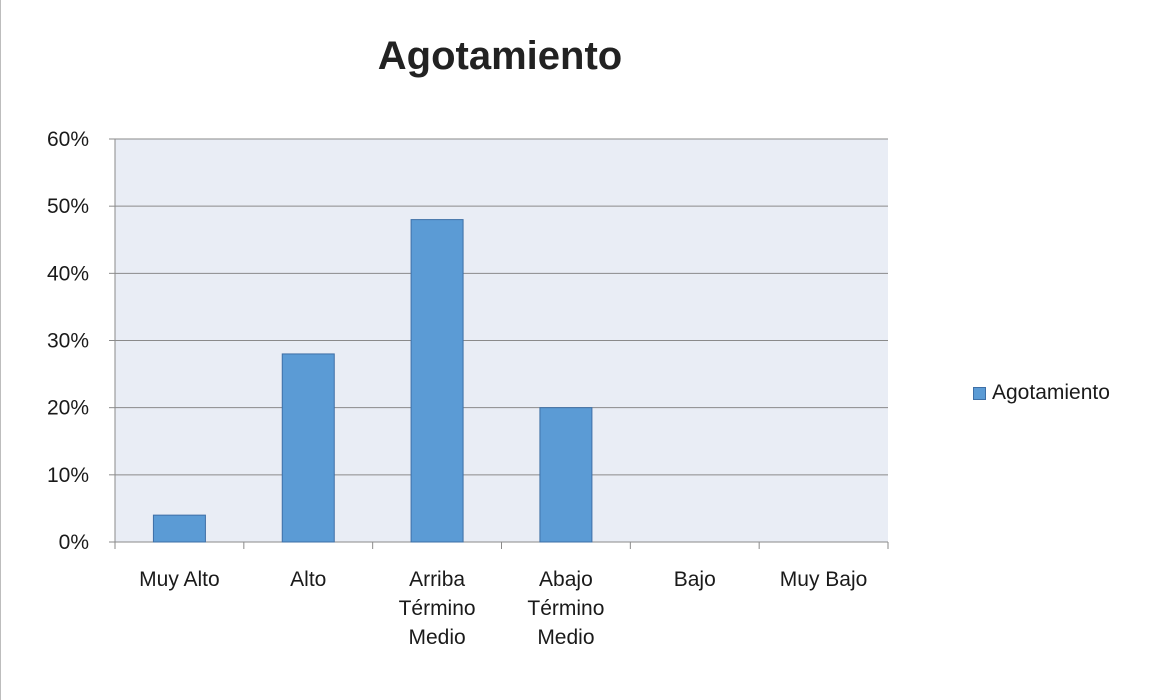 Image resolution: width=1159 pixels, height=700 pixels. What do you see at coordinates (68, 341) in the screenshot?
I see `y-tick-label: 30%` at bounding box center [68, 341].